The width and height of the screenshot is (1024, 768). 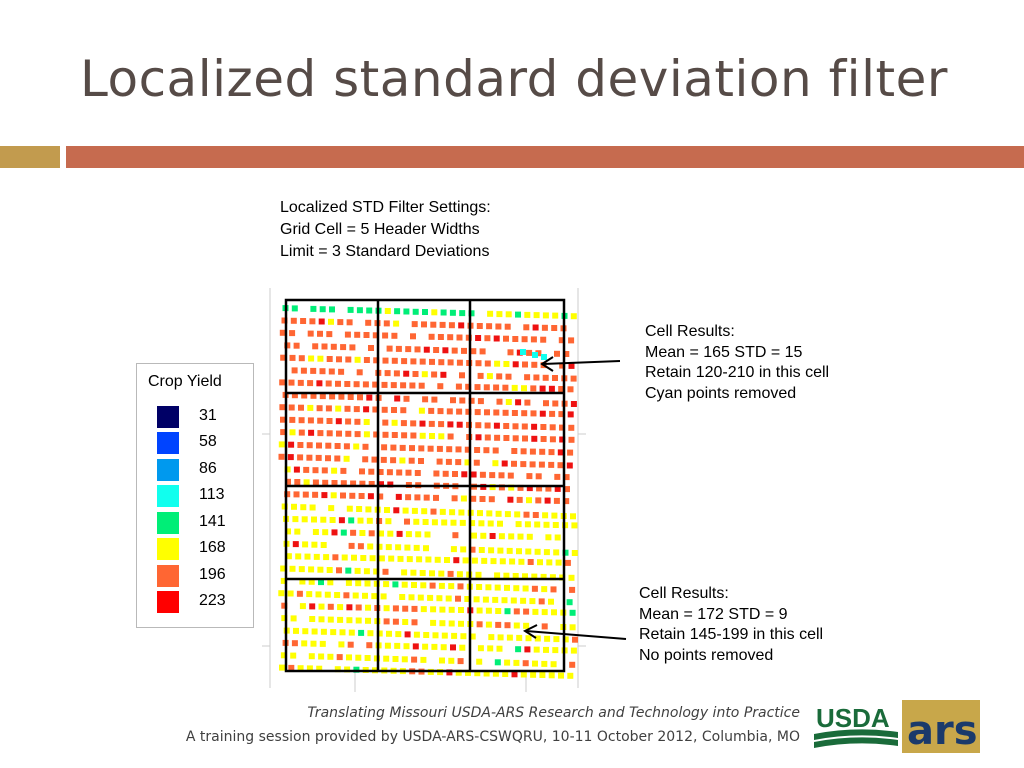 What do you see at coordinates (380, 229) in the screenshot?
I see `settings-line: Grid Cell = 5 Header Widths` at bounding box center [380, 229].